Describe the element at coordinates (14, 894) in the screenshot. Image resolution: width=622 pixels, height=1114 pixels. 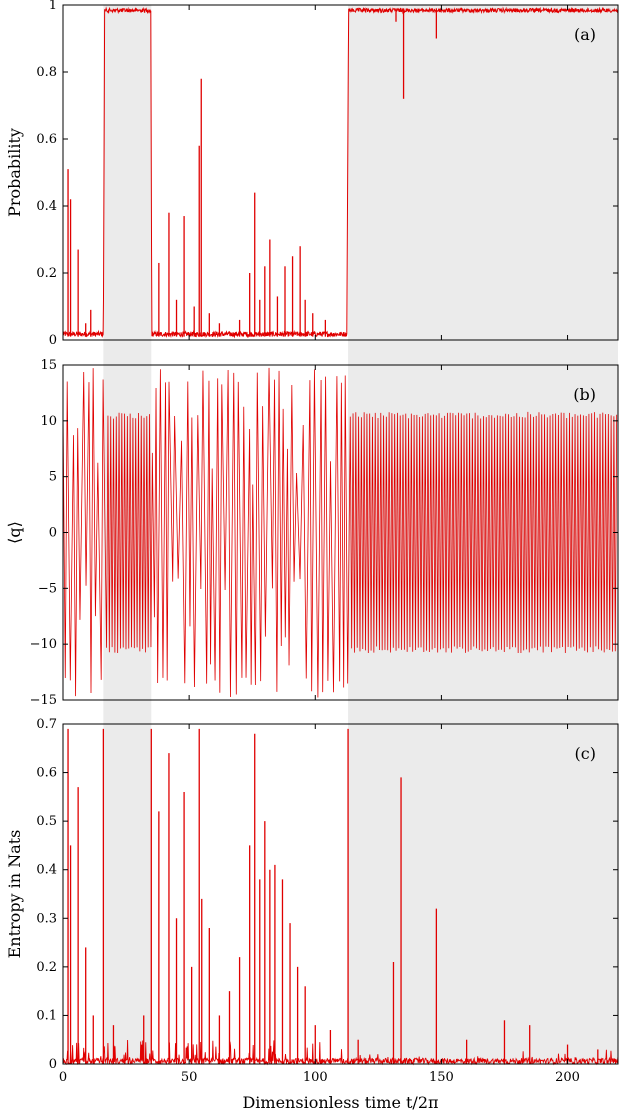
I see `y-axis-label: Entropy in Nats` at that location.